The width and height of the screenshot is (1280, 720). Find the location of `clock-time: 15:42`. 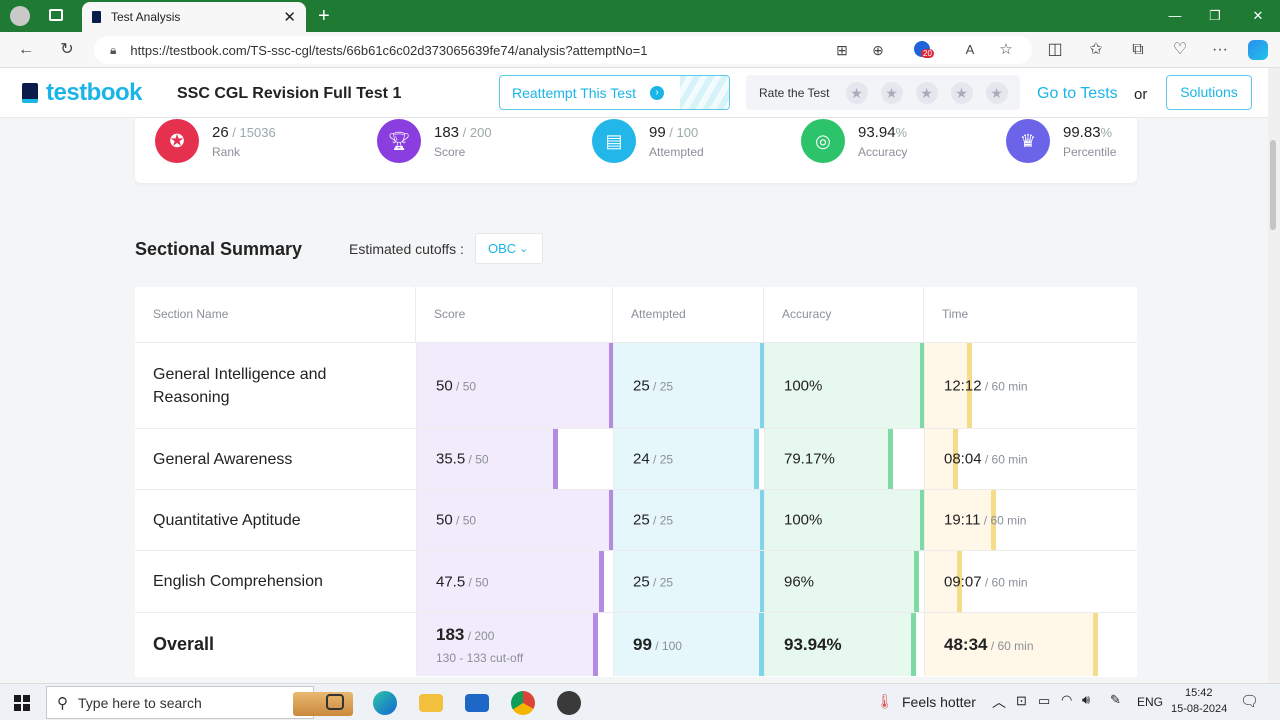

clock-time: 15:42 is located at coordinates (1199, 693).